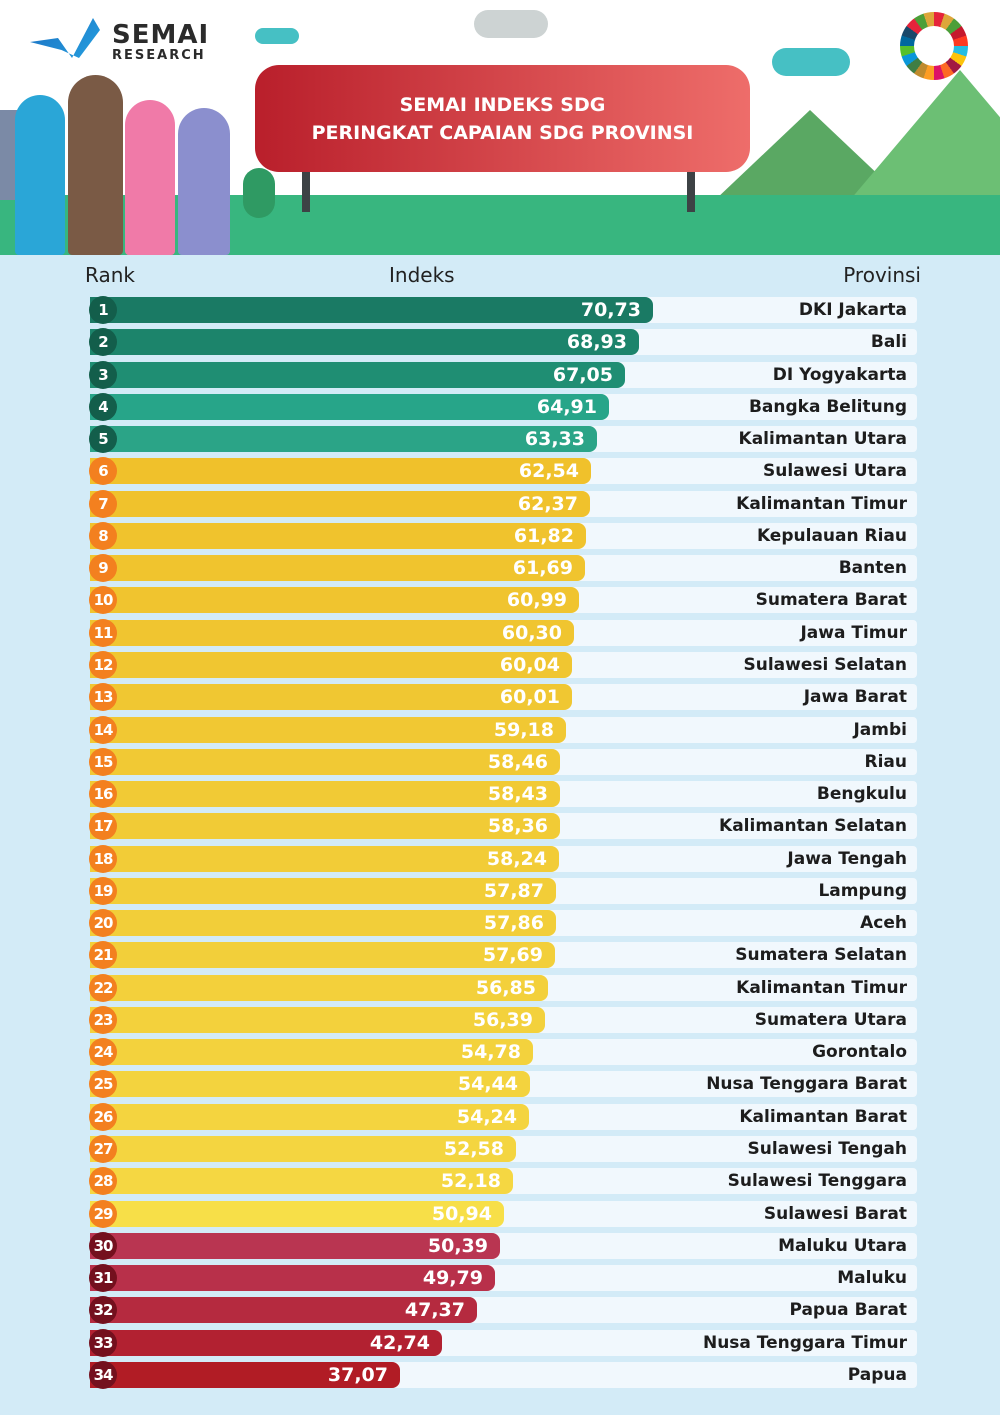 This screenshot has height=1415, width=1000. What do you see at coordinates (536, 600) in the screenshot?
I see `bar-value-label: 60,99` at bounding box center [536, 600].